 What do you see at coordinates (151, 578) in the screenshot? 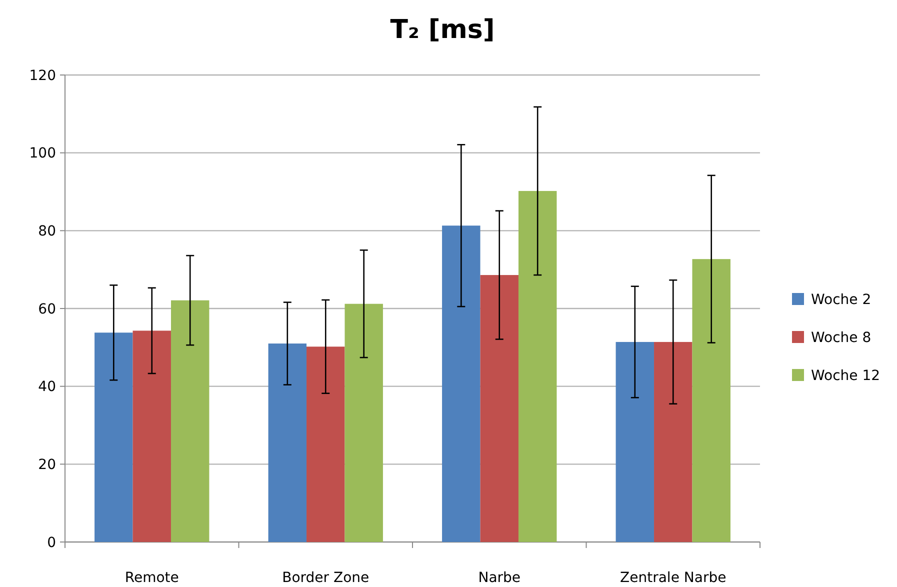
I see `x-tick-label: Remote` at bounding box center [151, 578].